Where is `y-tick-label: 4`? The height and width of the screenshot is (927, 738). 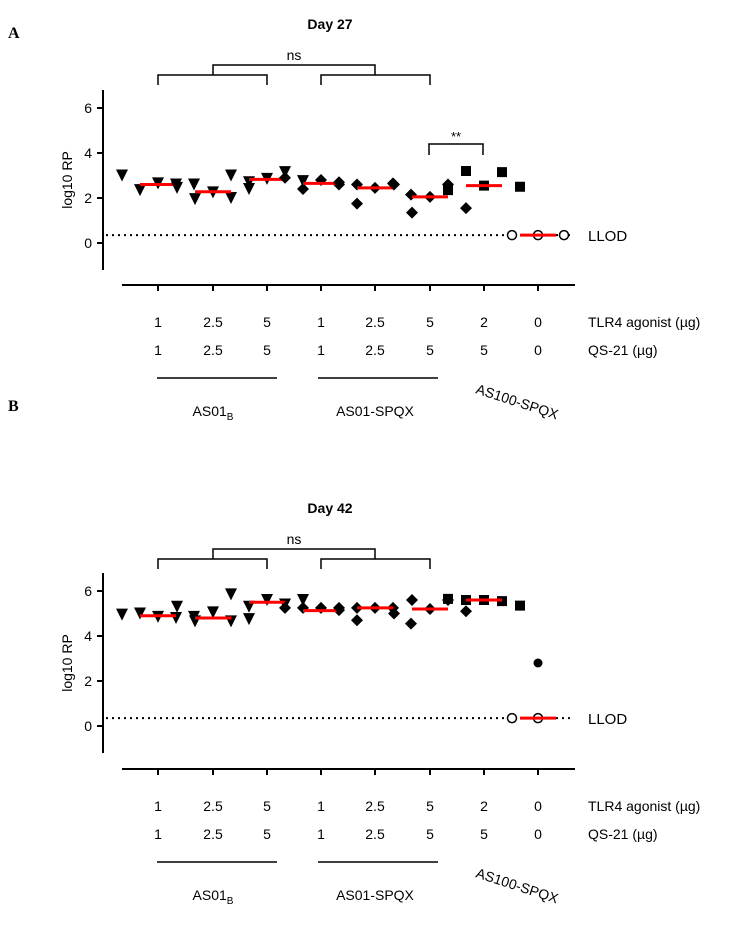
y-tick-label: 4 is located at coordinates (88, 636).